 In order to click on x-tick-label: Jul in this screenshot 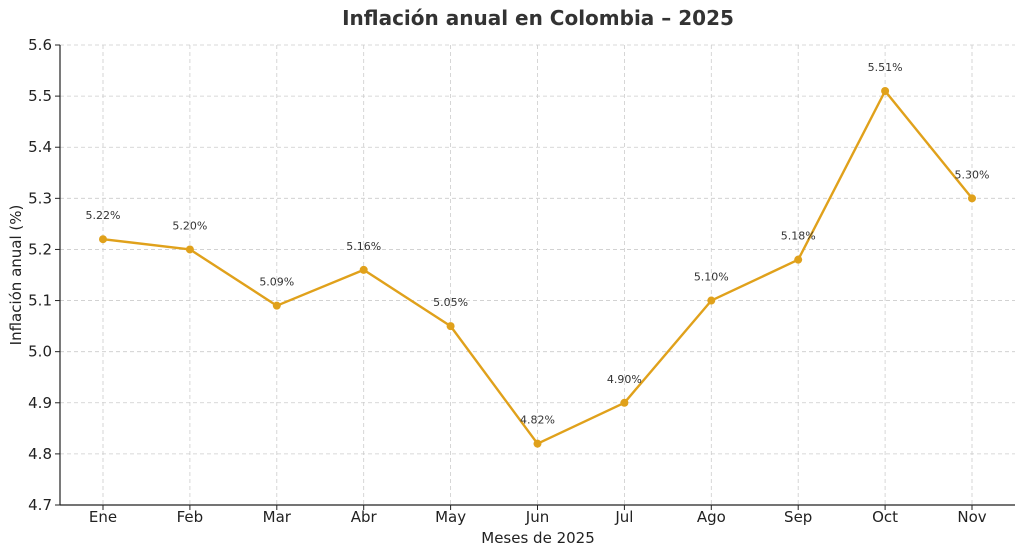, I will do `click(623, 517)`.